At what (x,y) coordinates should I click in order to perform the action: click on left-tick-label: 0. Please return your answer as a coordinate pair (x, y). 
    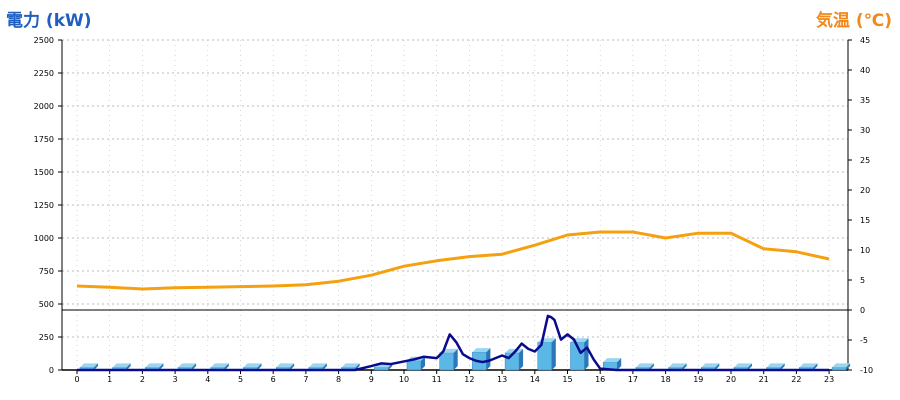
    Looking at the image, I should click on (51, 370).